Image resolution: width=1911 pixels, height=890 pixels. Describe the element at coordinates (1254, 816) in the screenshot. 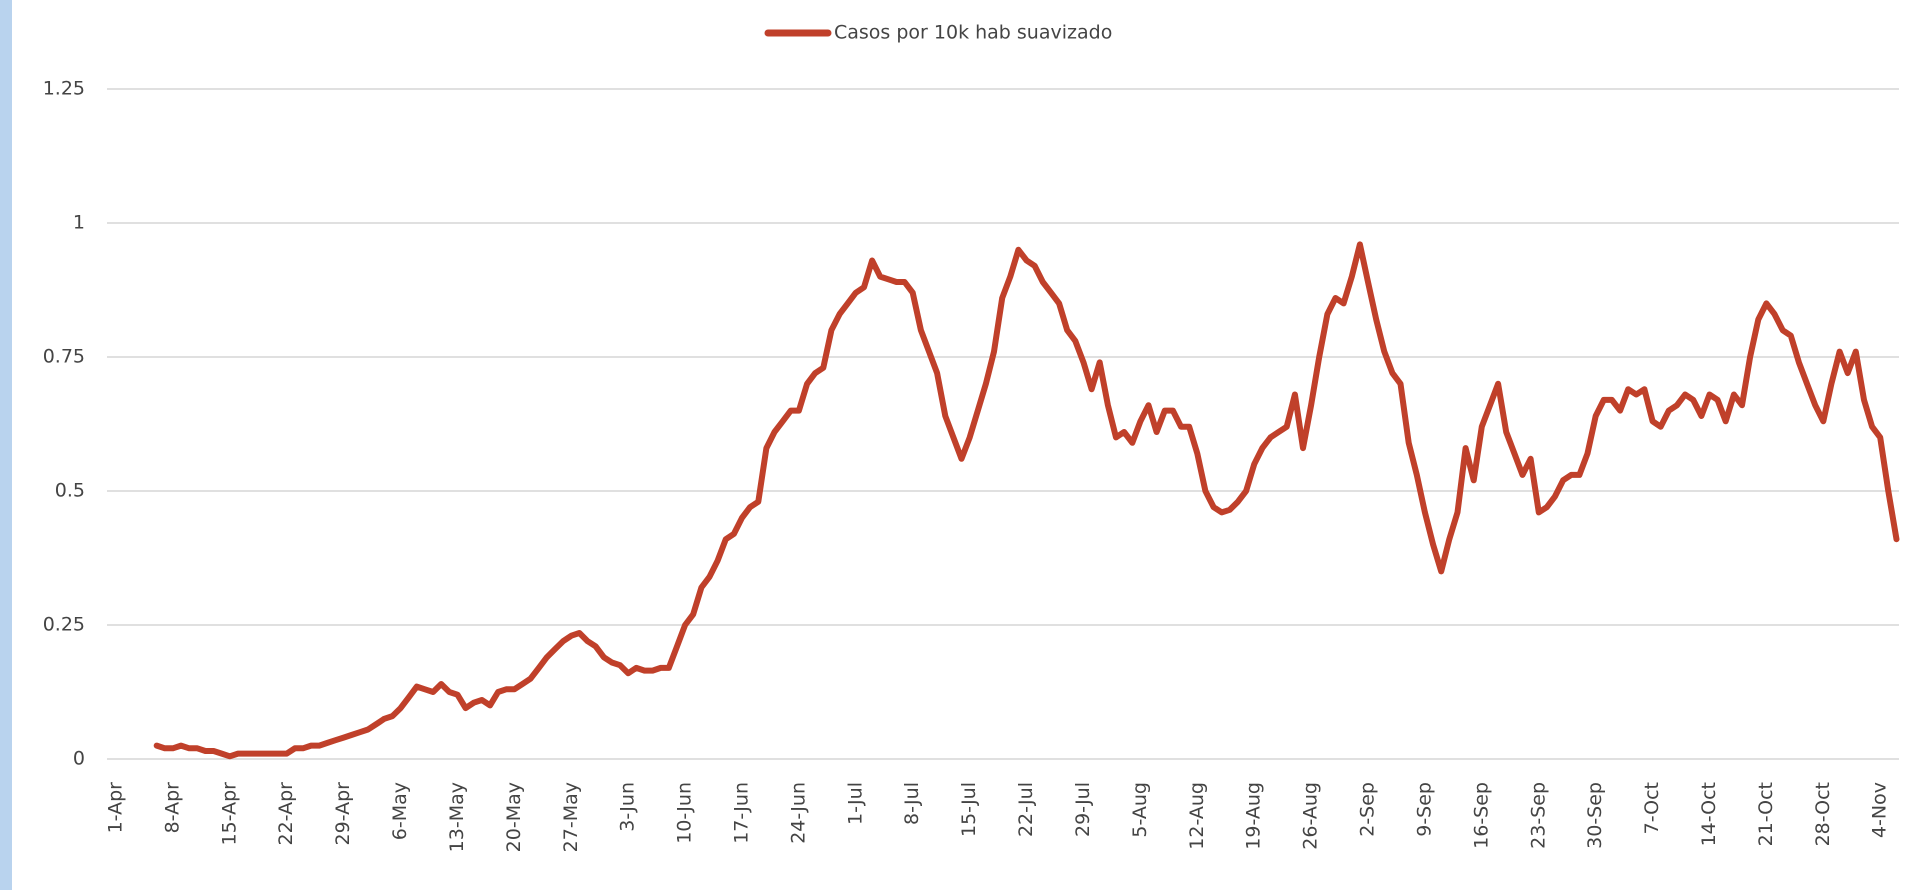

I see `x-tick-label: 19-Aug` at that location.